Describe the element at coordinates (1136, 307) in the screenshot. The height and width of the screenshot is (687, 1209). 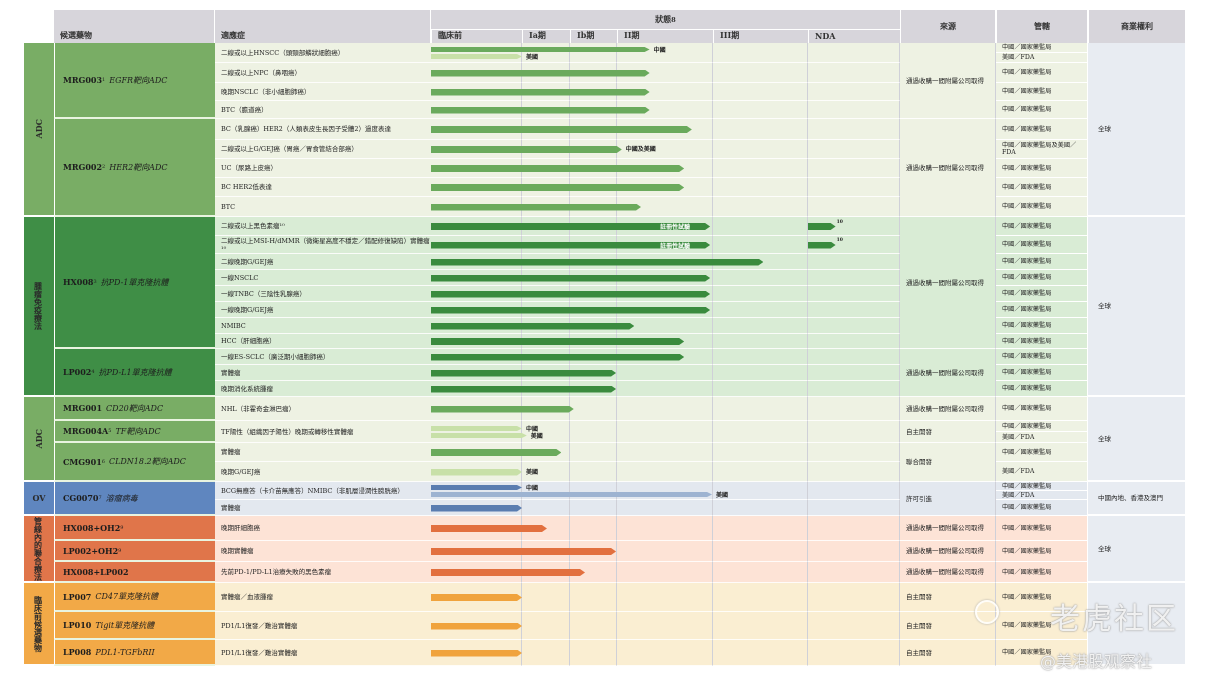
I see `commercial-rights: 全球` at that location.